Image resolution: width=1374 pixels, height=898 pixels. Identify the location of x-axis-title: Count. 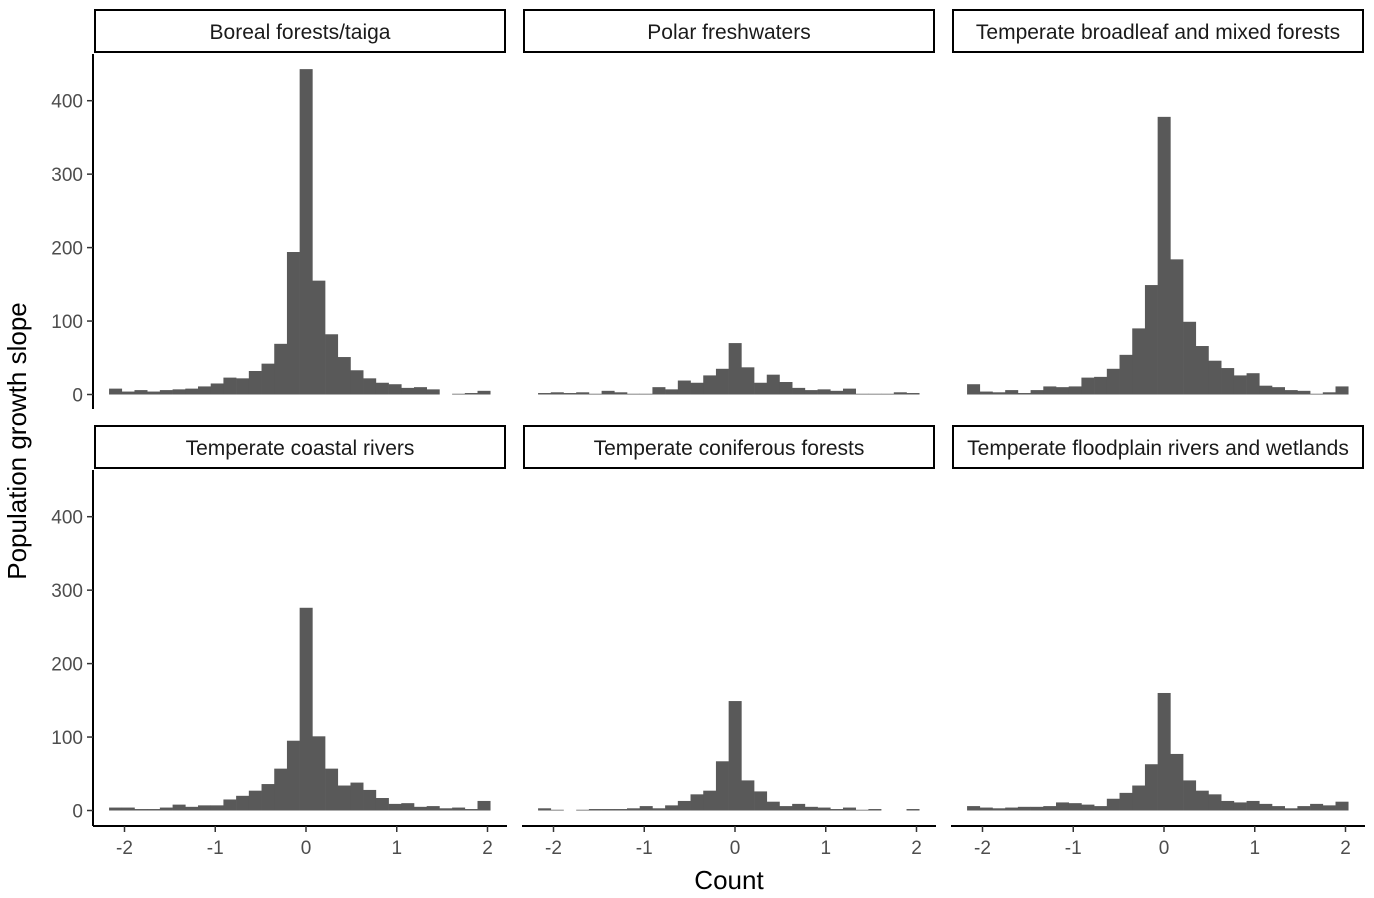
(729, 880).